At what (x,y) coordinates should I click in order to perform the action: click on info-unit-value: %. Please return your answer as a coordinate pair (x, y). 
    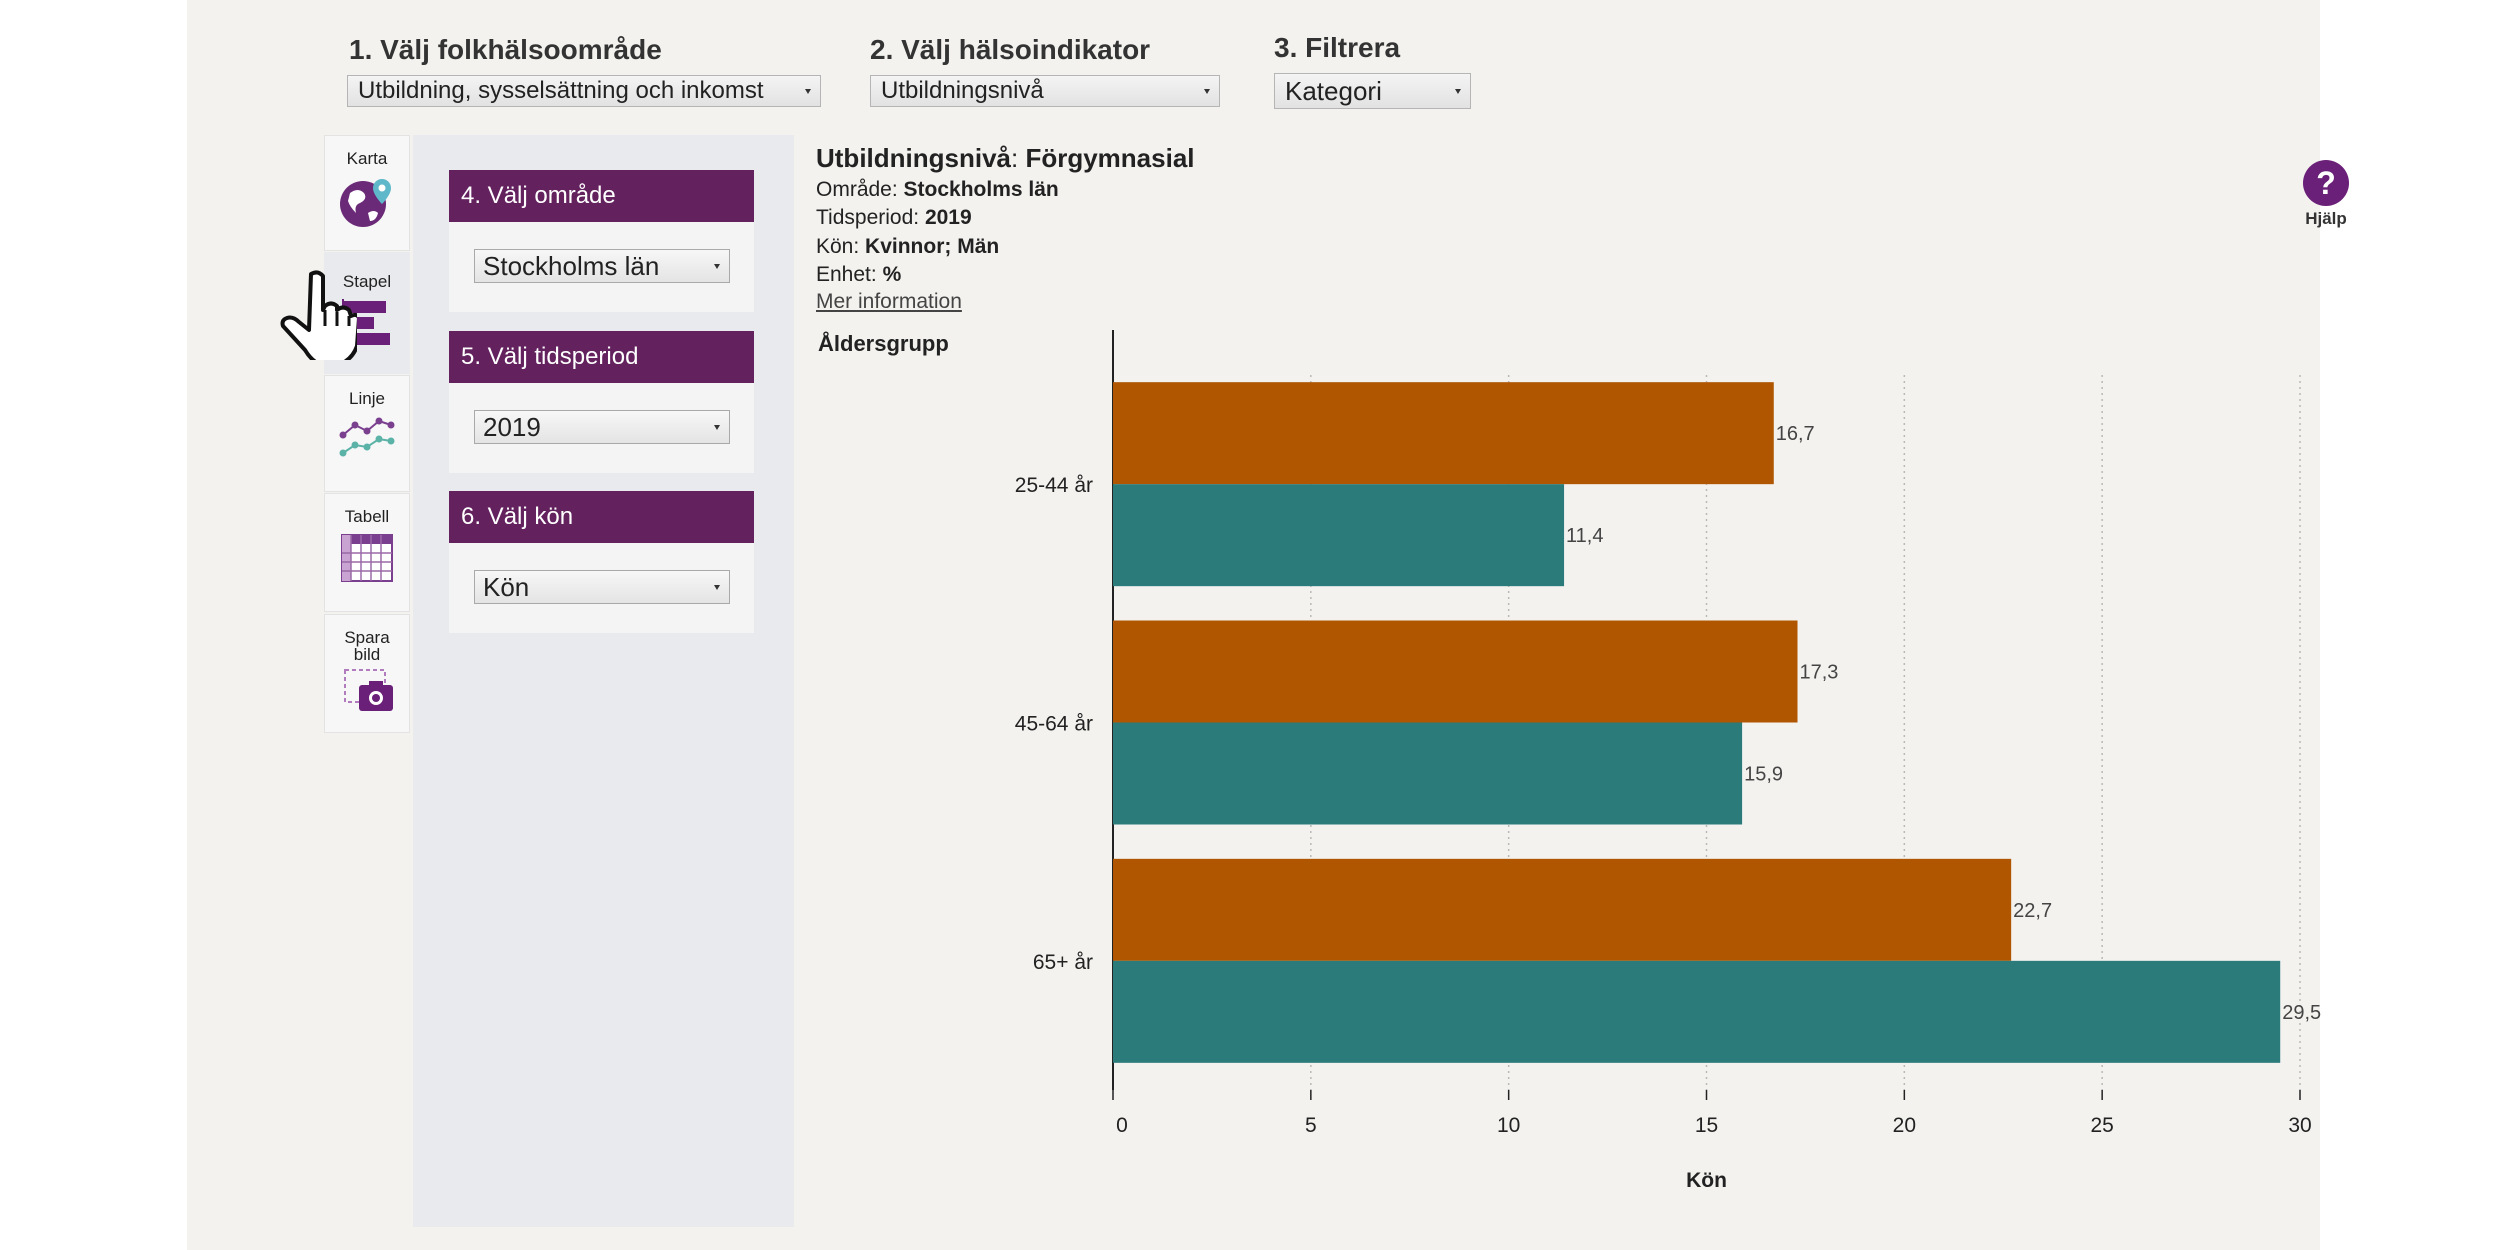
    Looking at the image, I should click on (892, 274).